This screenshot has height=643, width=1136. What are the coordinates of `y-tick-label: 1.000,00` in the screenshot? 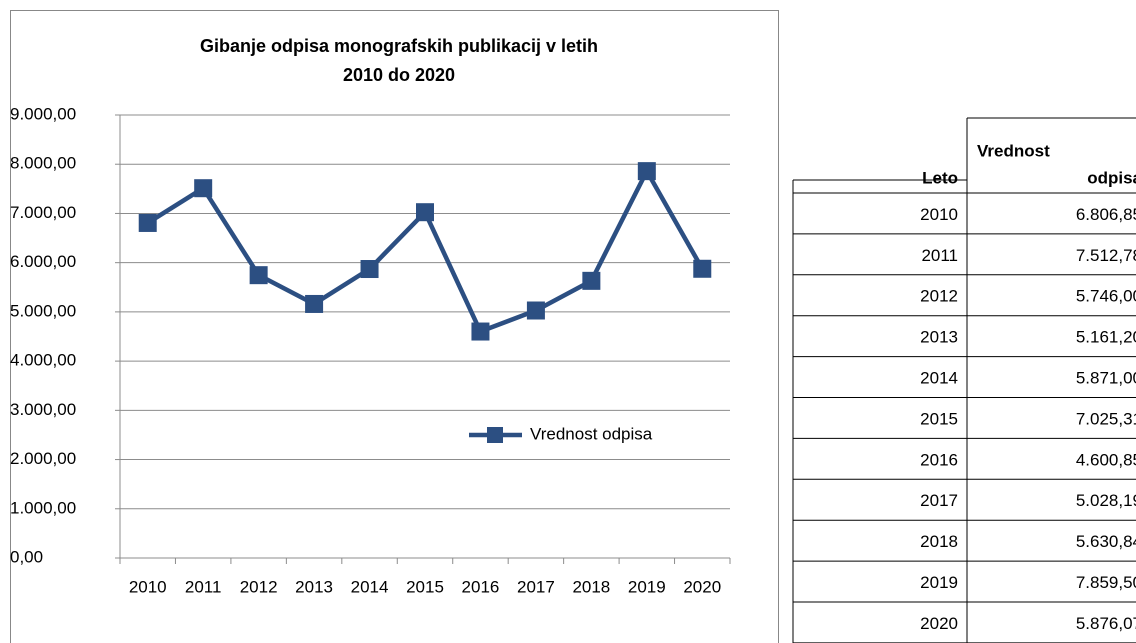 It's located at (43, 507).